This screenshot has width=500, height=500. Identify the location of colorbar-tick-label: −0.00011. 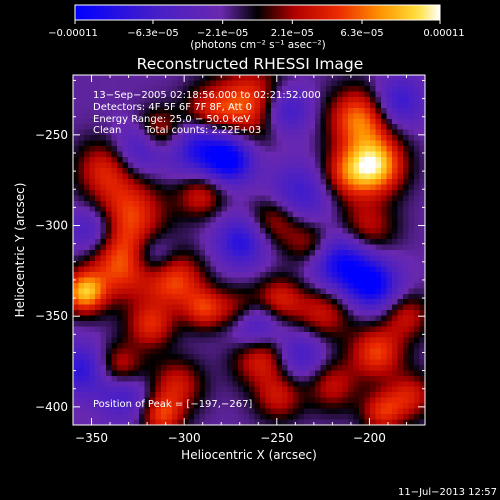
(73, 33).